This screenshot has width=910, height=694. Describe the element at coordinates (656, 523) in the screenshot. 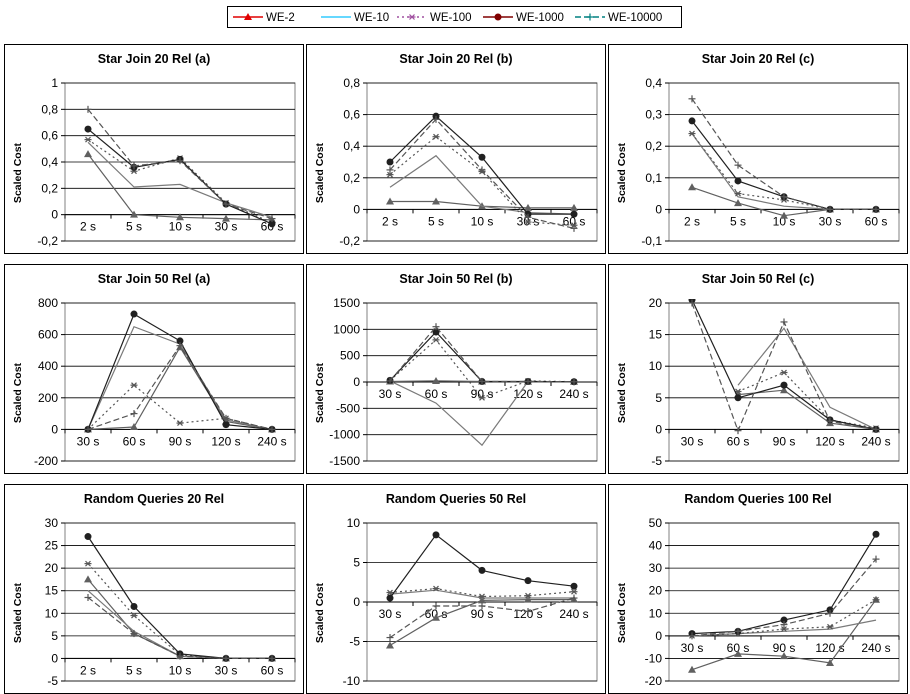

I see `y-tick-label: 50` at that location.